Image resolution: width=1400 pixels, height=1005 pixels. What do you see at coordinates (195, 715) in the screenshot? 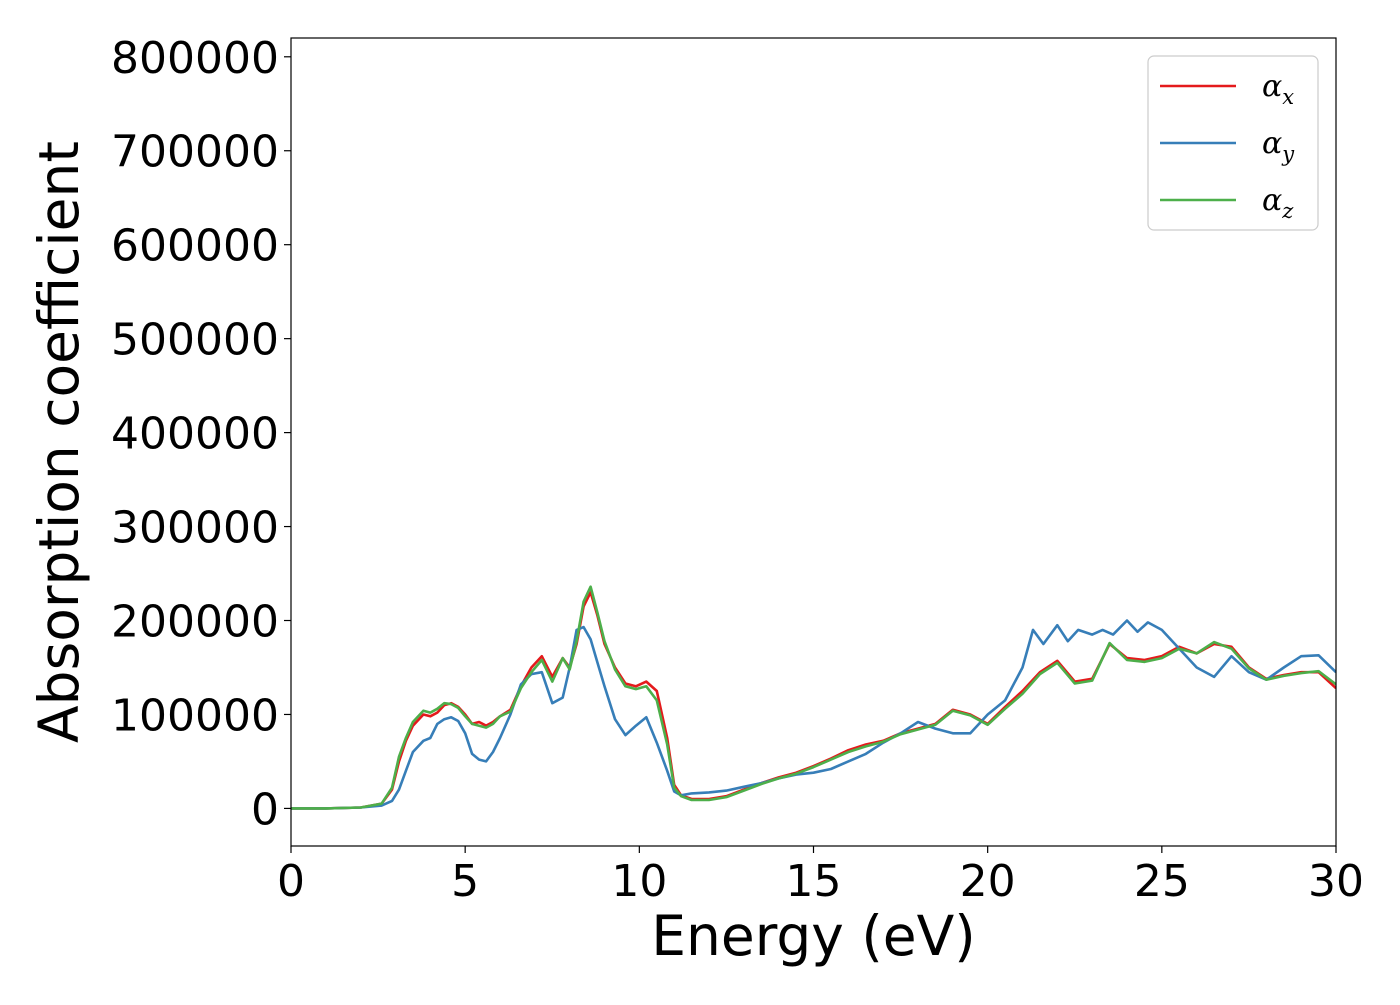
I see `y-tick-label: 100000` at bounding box center [195, 715].